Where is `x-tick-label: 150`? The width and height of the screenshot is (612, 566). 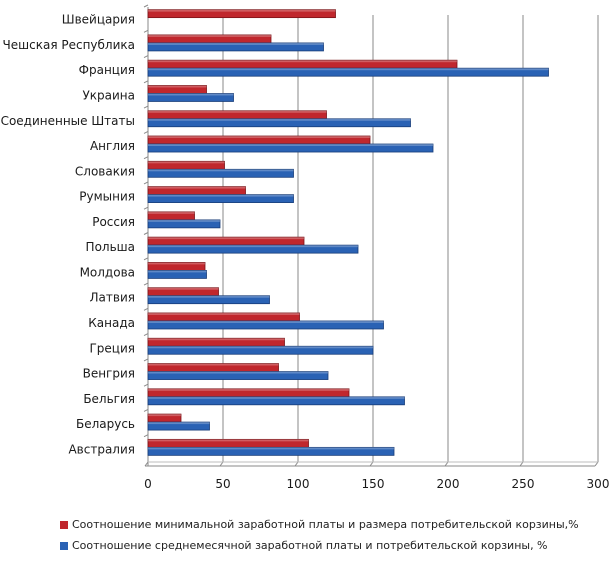
x-tick-label: 150 is located at coordinates (373, 484).